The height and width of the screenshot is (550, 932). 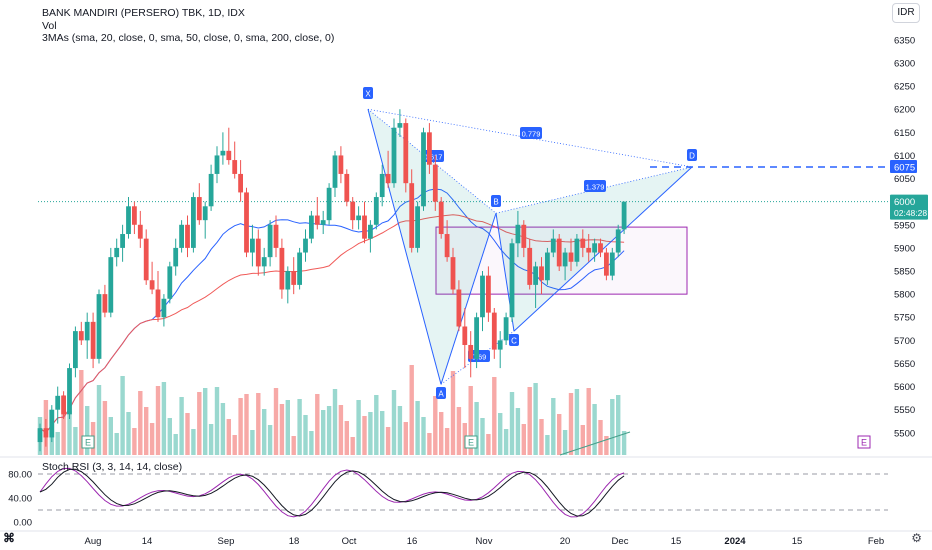 I want to click on target-price-text: 6075, so click(x=904, y=168).